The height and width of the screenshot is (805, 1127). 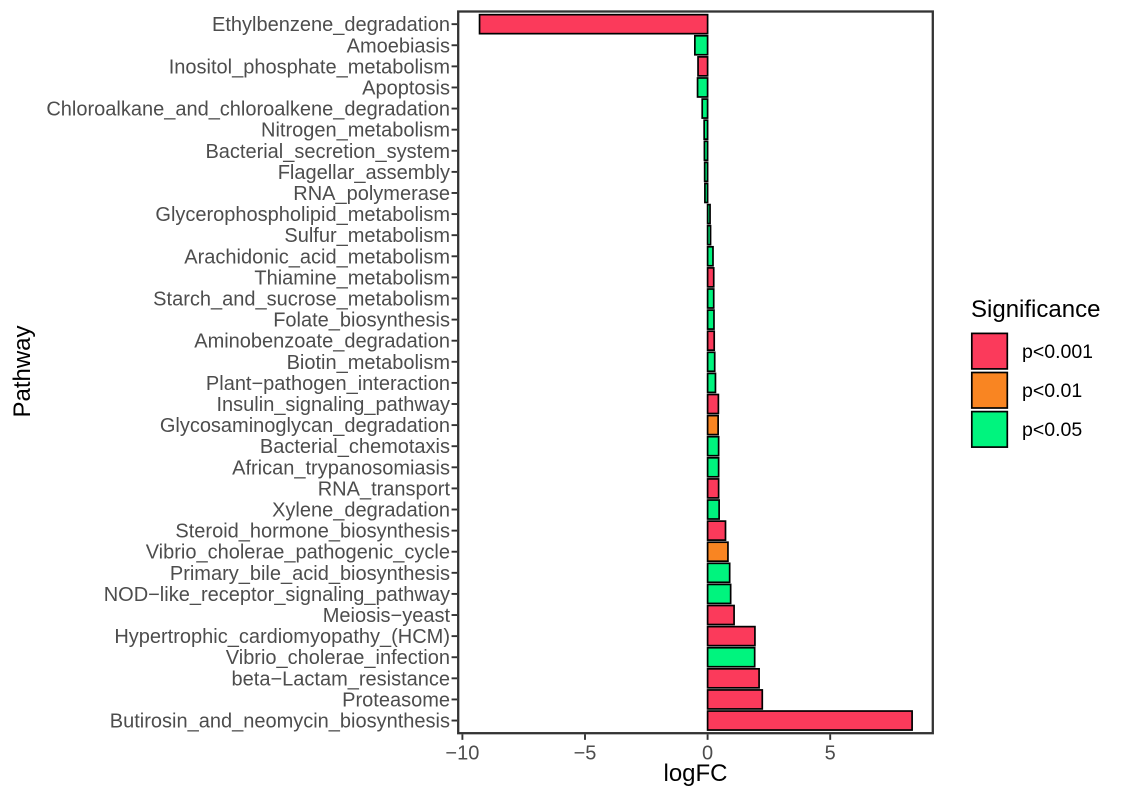 What do you see at coordinates (355, 447) in the screenshot?
I see `svg-text: Bacterial_chemotaxis` at bounding box center [355, 447].